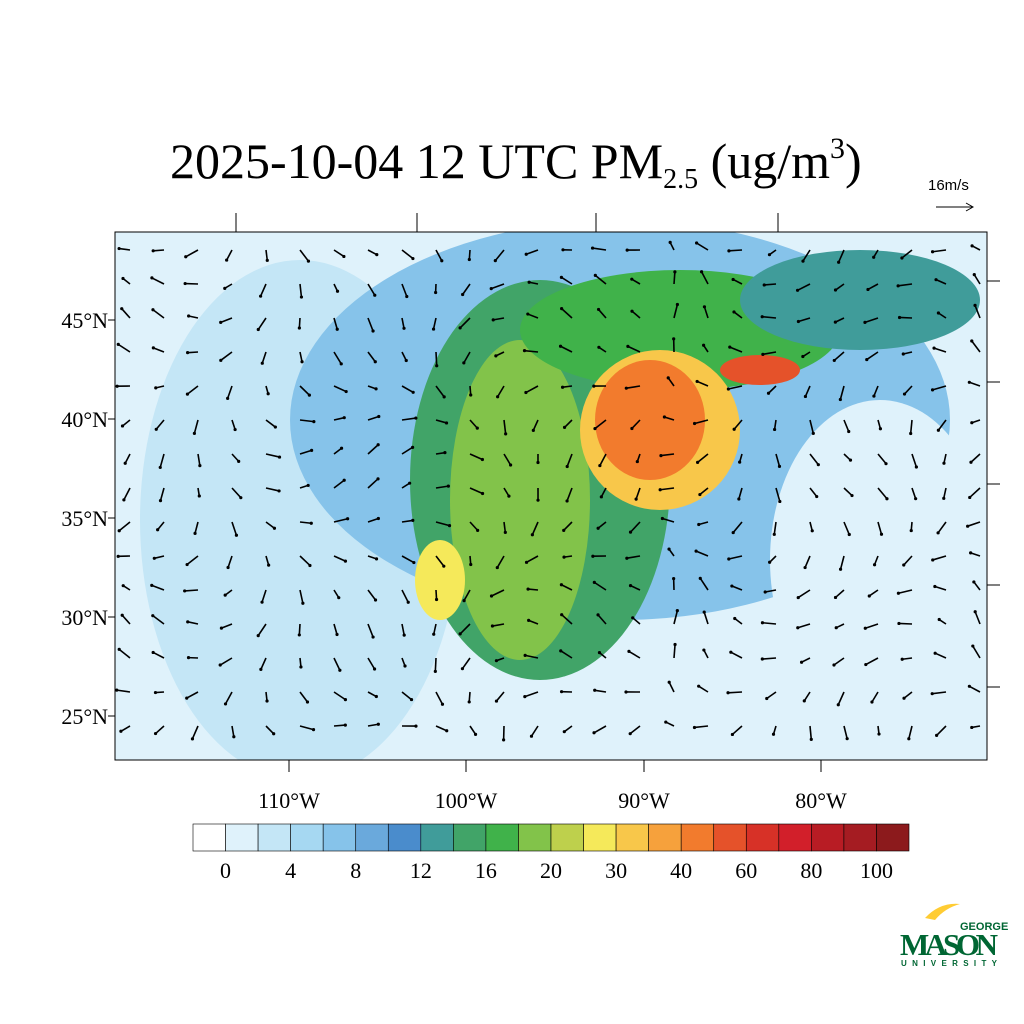  I want to click on colorbar-label: 16, so click(486, 870).